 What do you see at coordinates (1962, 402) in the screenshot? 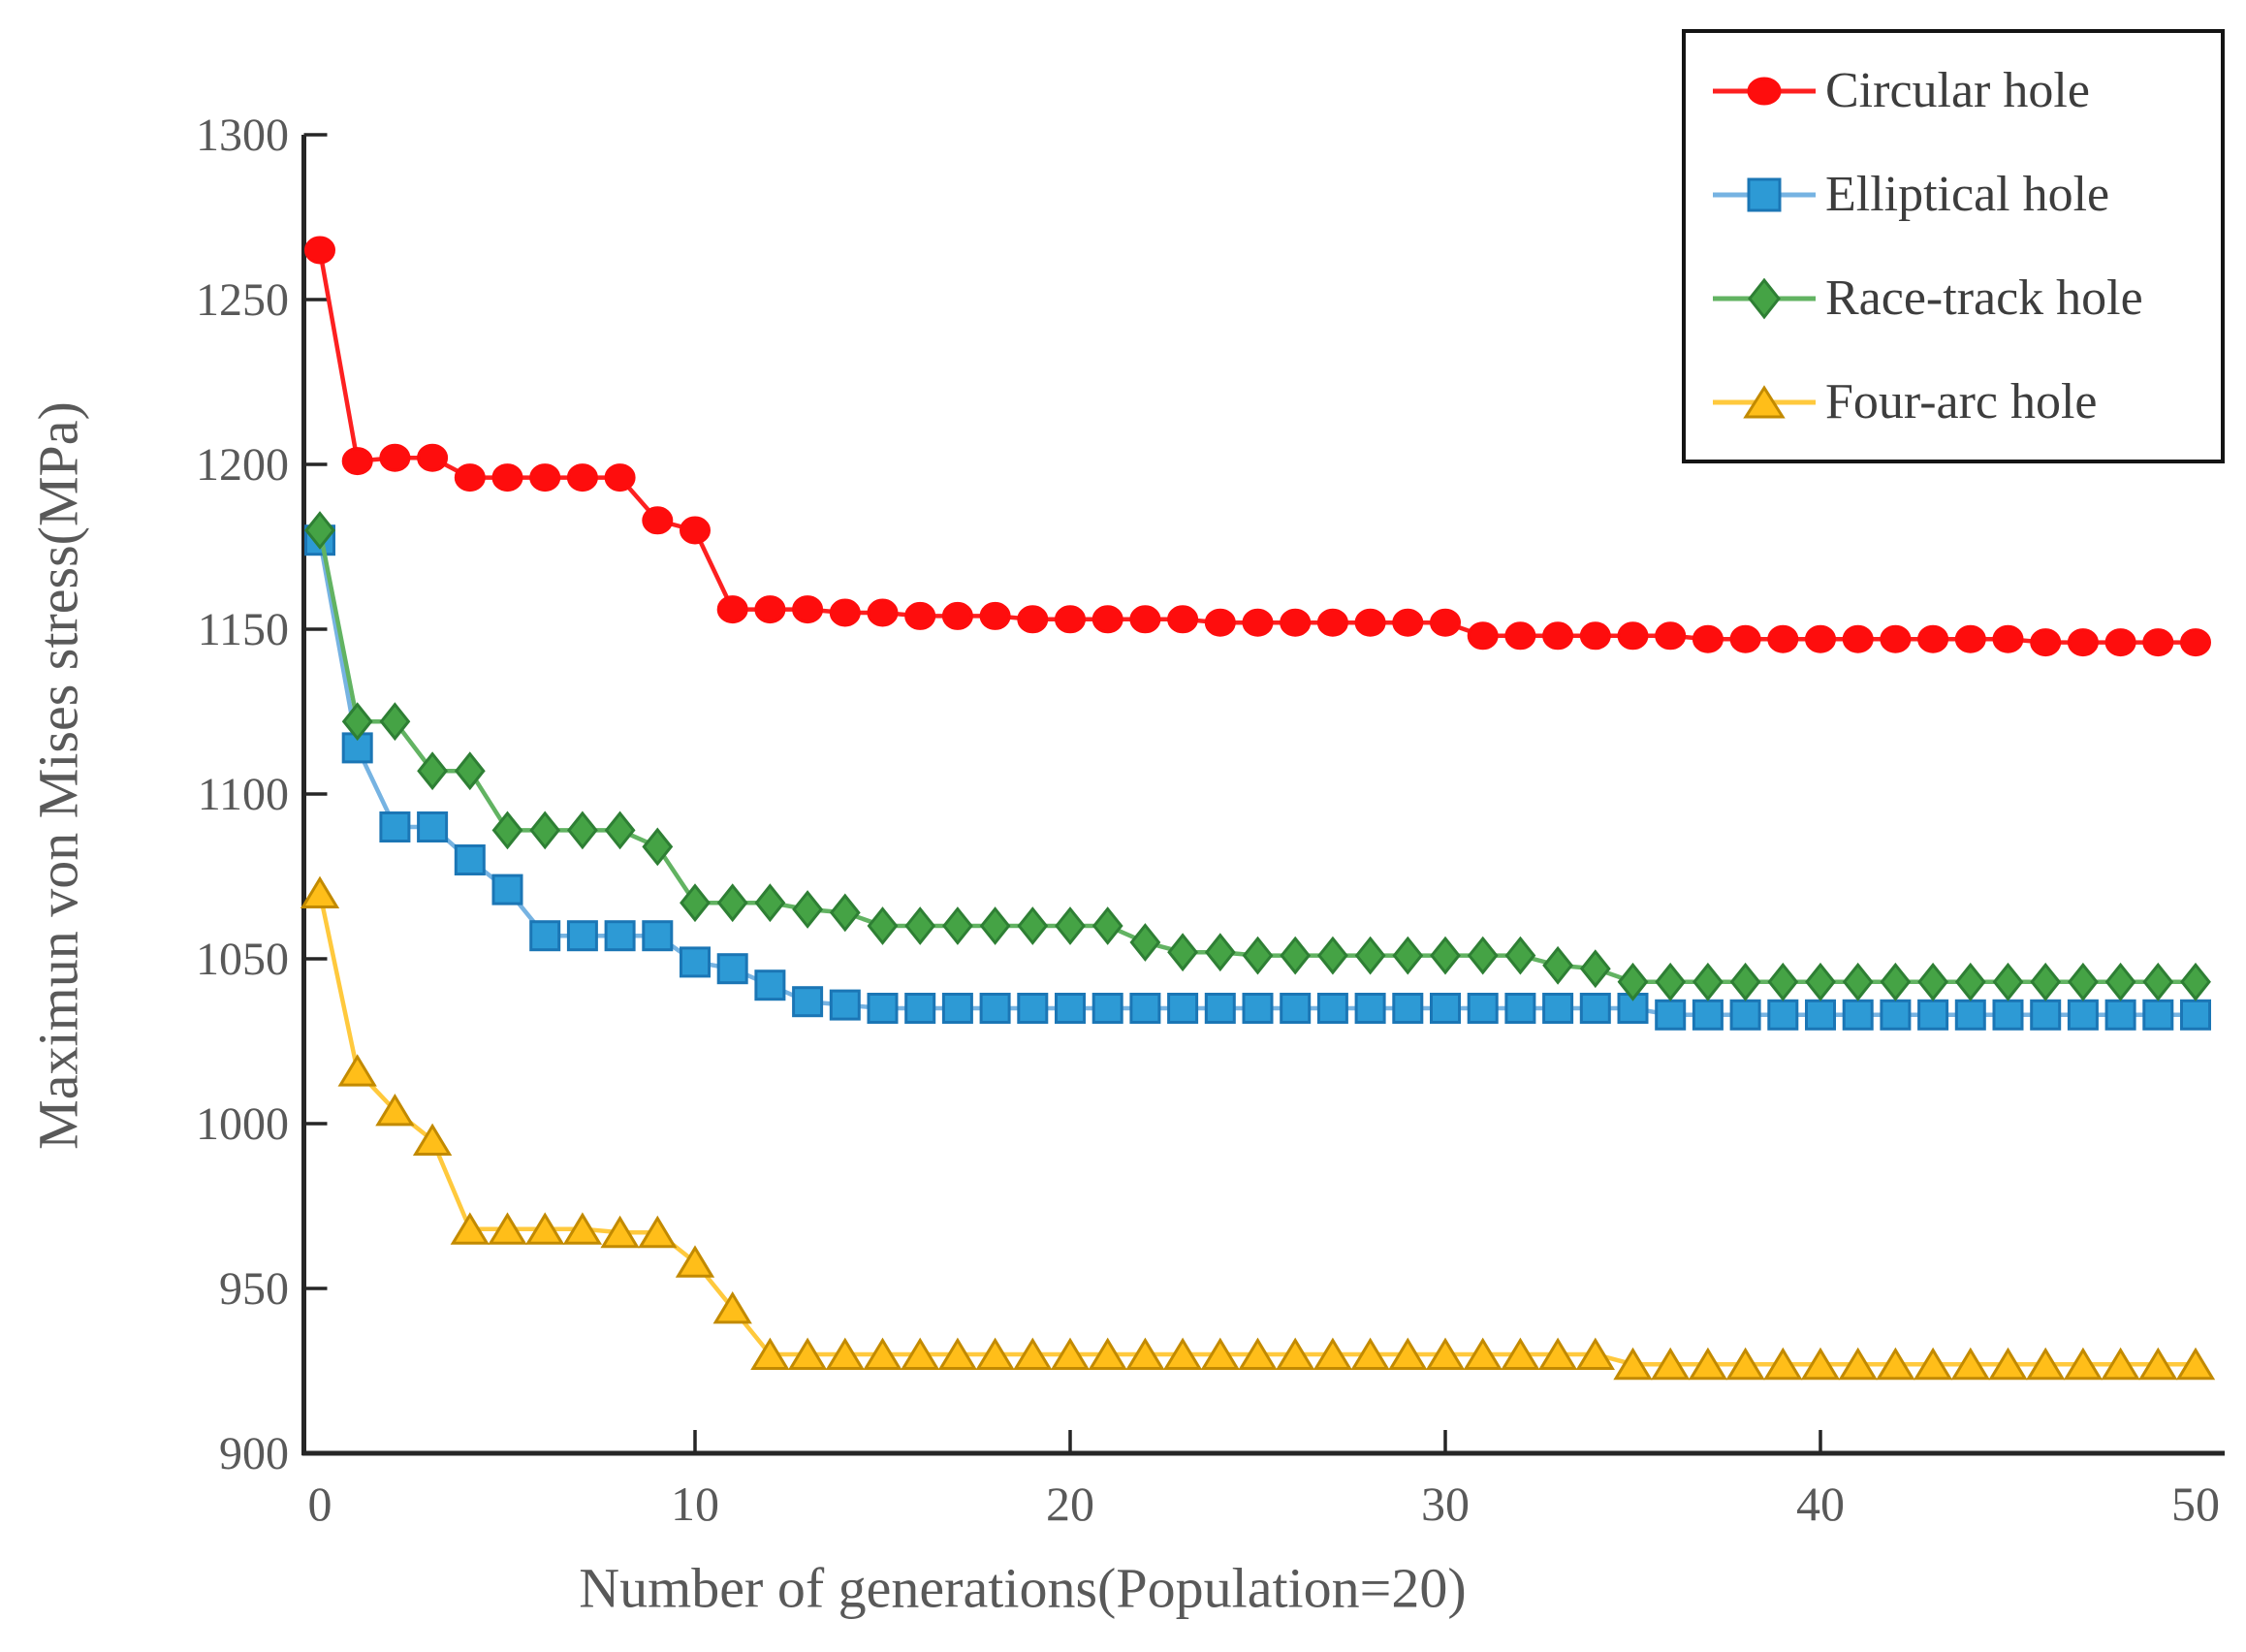
I see `legend-label: Four-arc hole` at bounding box center [1962, 402].